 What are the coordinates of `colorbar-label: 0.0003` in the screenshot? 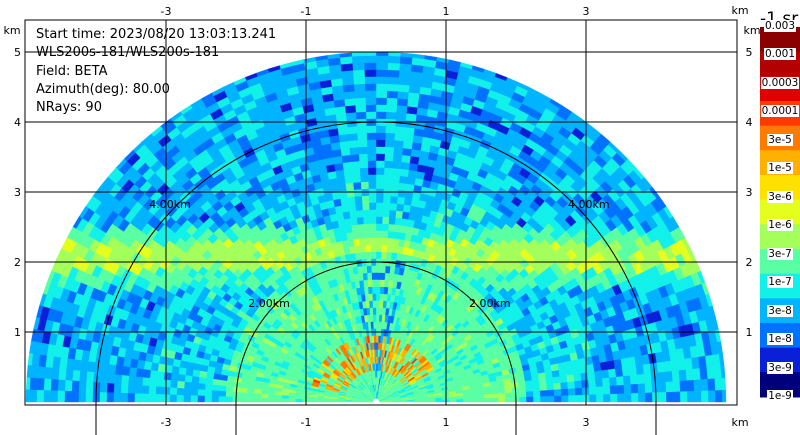 It's located at (780, 82).